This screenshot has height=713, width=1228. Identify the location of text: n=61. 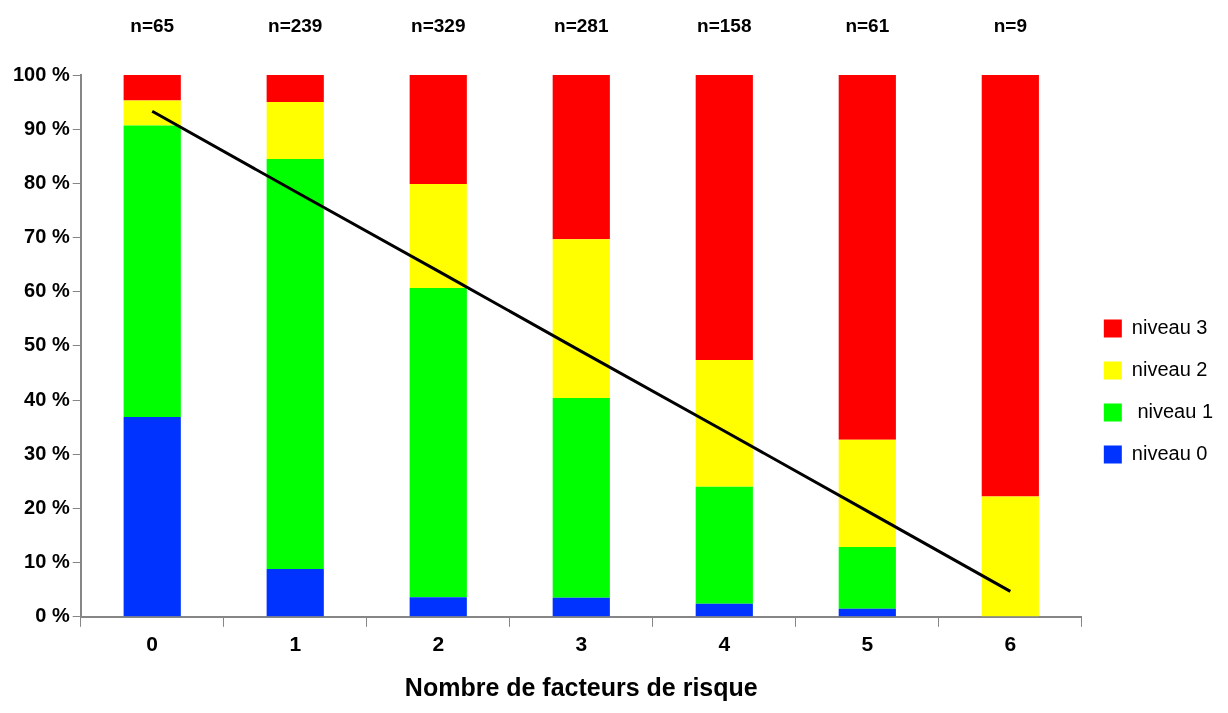
(867, 26).